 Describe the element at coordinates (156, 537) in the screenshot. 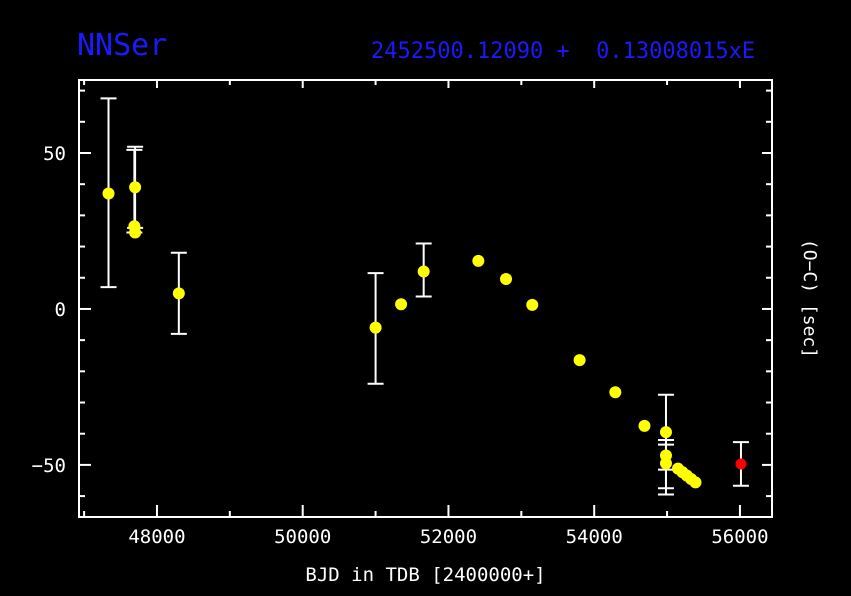

I see `x-tick-label: 48000` at that location.